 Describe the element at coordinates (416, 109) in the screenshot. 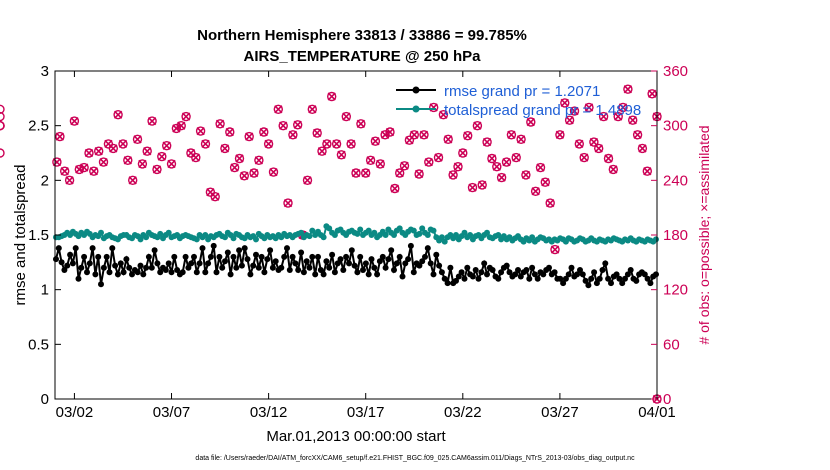

I see `legend-totalspread-marker` at that location.